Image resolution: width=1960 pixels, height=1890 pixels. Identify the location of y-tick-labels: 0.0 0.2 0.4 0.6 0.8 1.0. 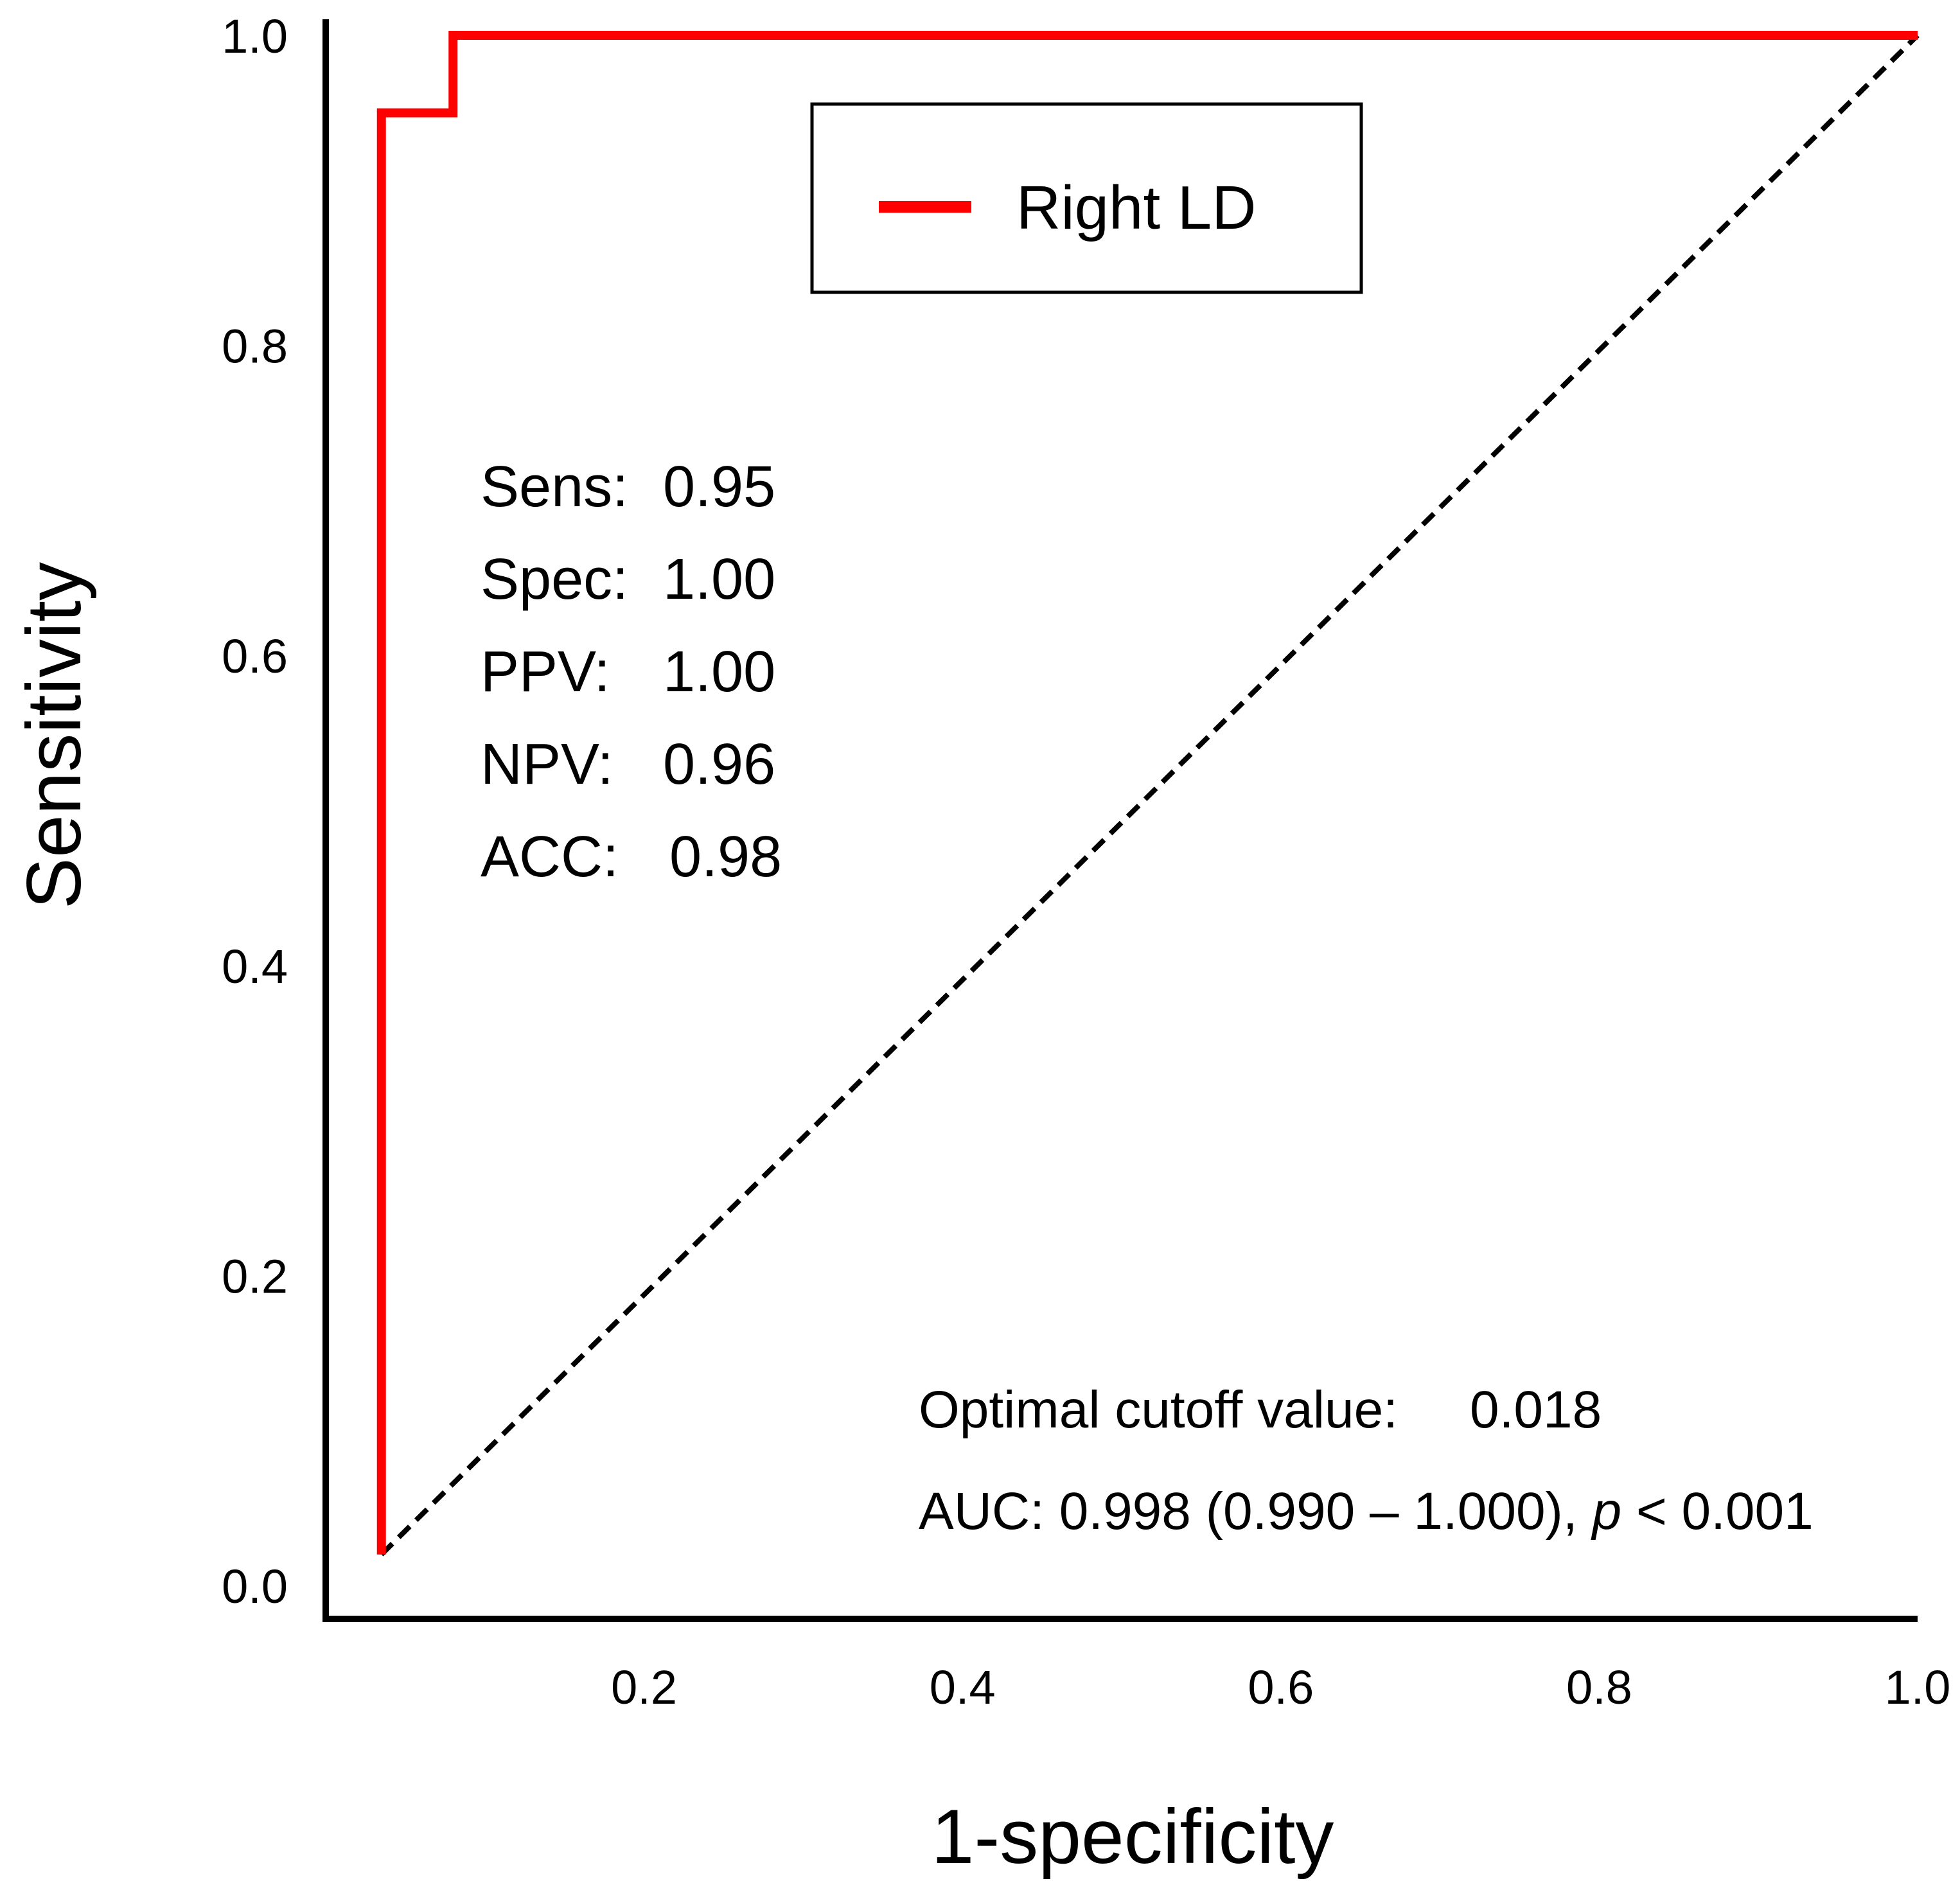
(255, 811).